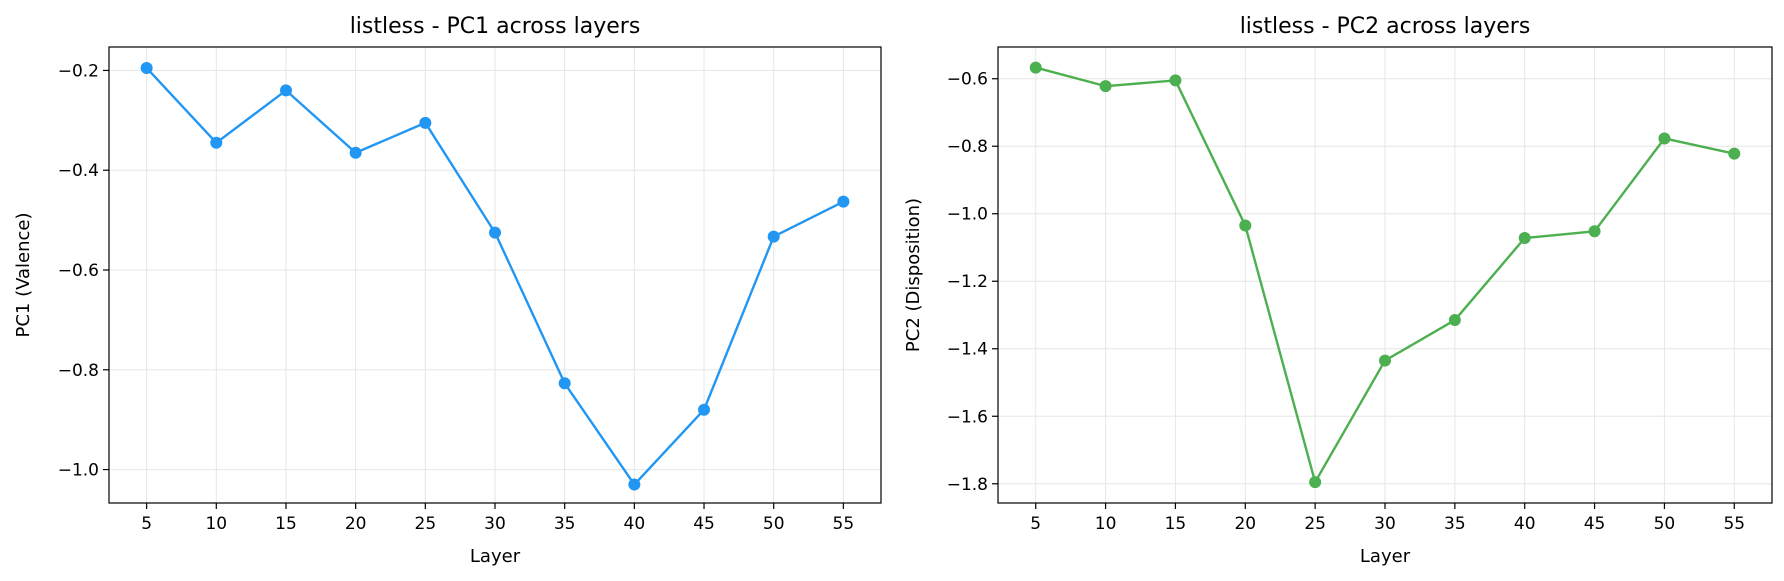 This screenshot has height=581, width=1784. I want to click on pc2-x-tick-label: 55, so click(1734, 524).